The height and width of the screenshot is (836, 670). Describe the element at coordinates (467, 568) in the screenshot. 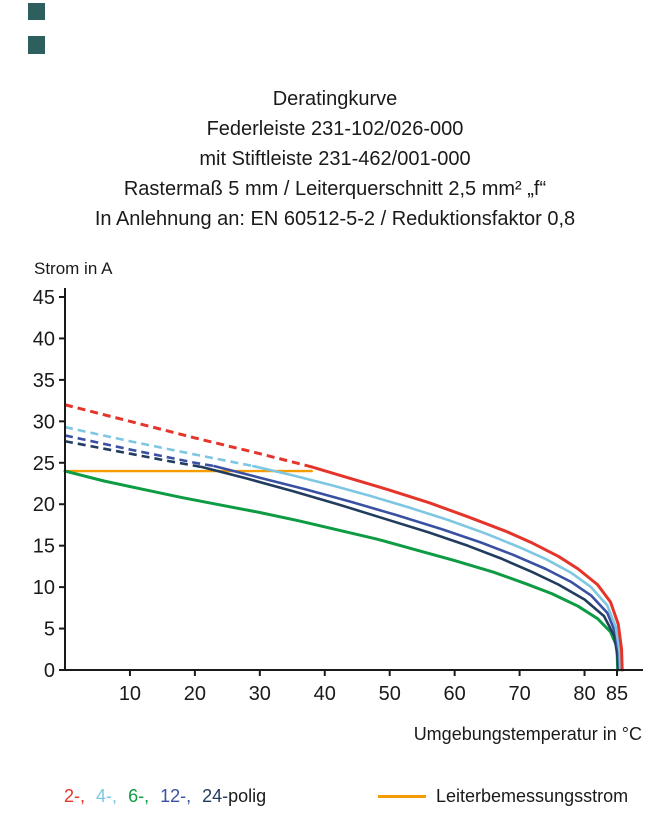

I see `series-2-polig` at that location.